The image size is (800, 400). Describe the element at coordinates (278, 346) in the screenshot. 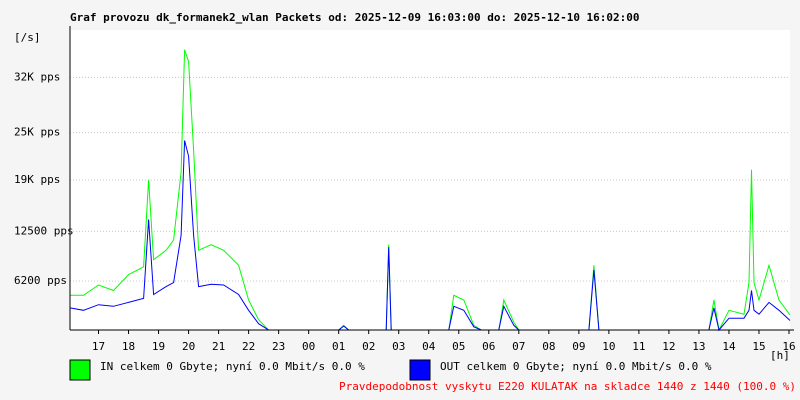

I see `x-tick-label: 23` at that location.